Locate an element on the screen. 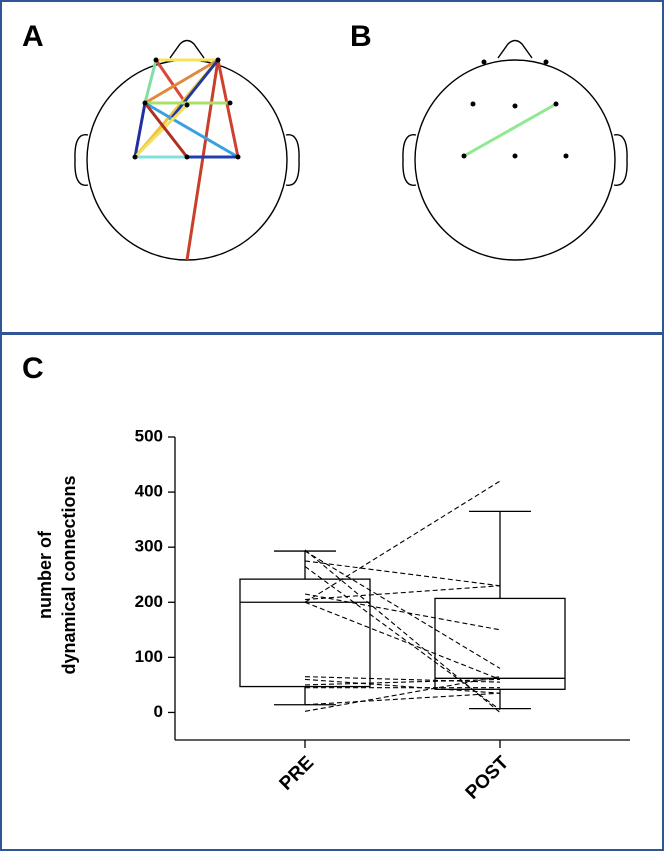 Image resolution: width=664 pixels, height=856 pixels. y-tick-label: 100 is located at coordinates (149, 656).